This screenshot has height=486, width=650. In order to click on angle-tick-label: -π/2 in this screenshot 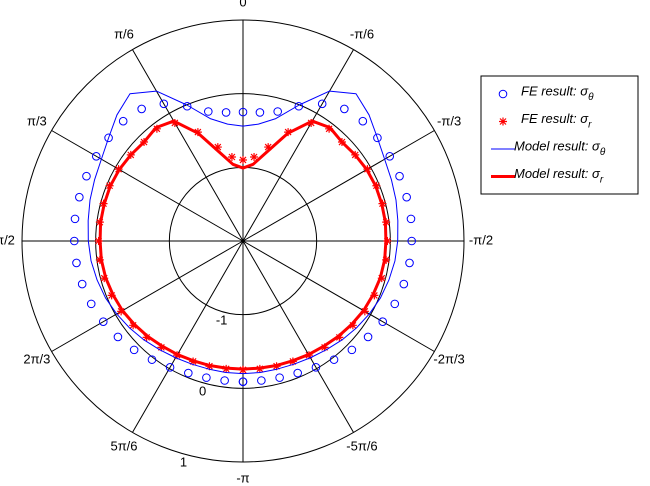, I will do `click(481, 239)`.